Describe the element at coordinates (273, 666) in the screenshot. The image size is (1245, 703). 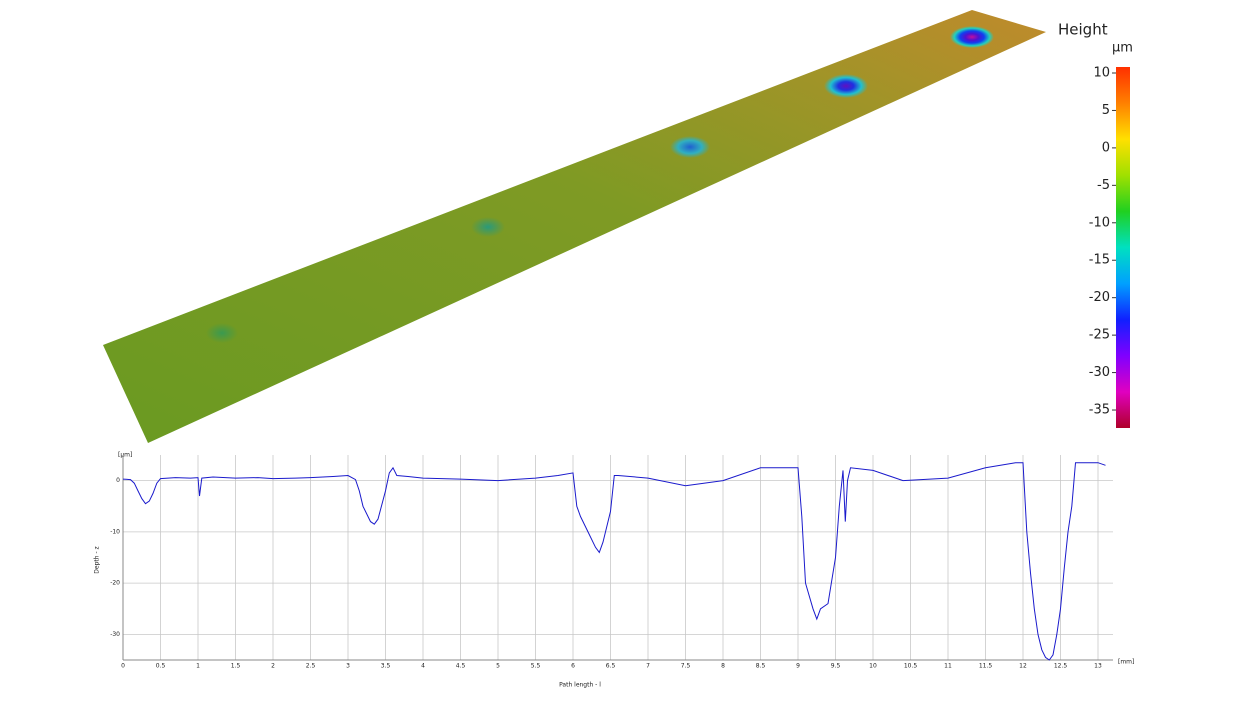
I see `x-tick-label: 2` at that location.